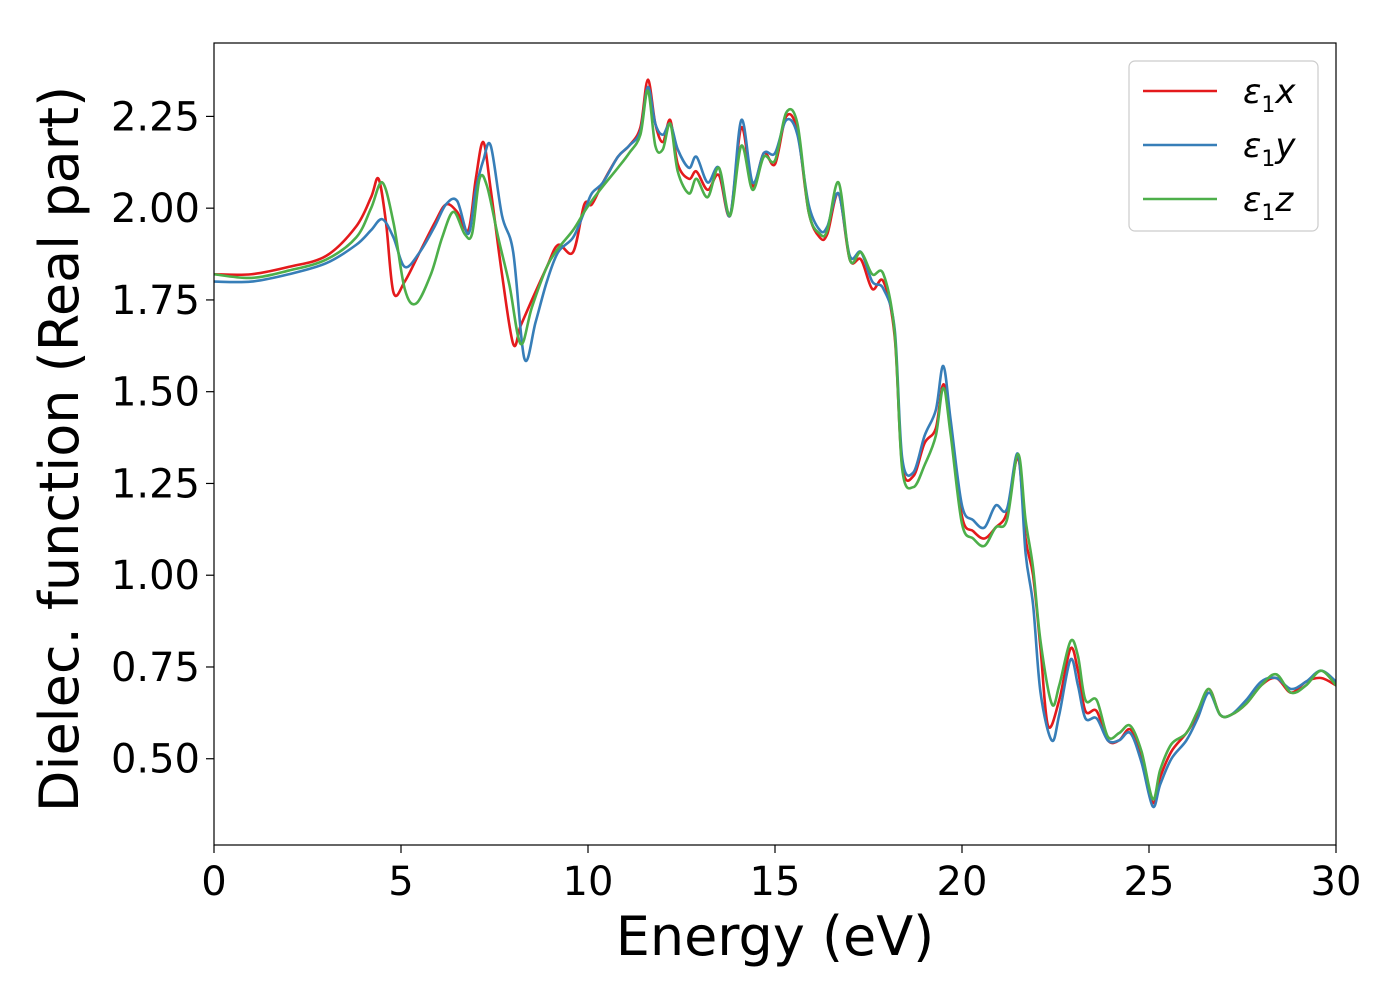  I want to click on x-tick-label: 30, so click(1336, 882).